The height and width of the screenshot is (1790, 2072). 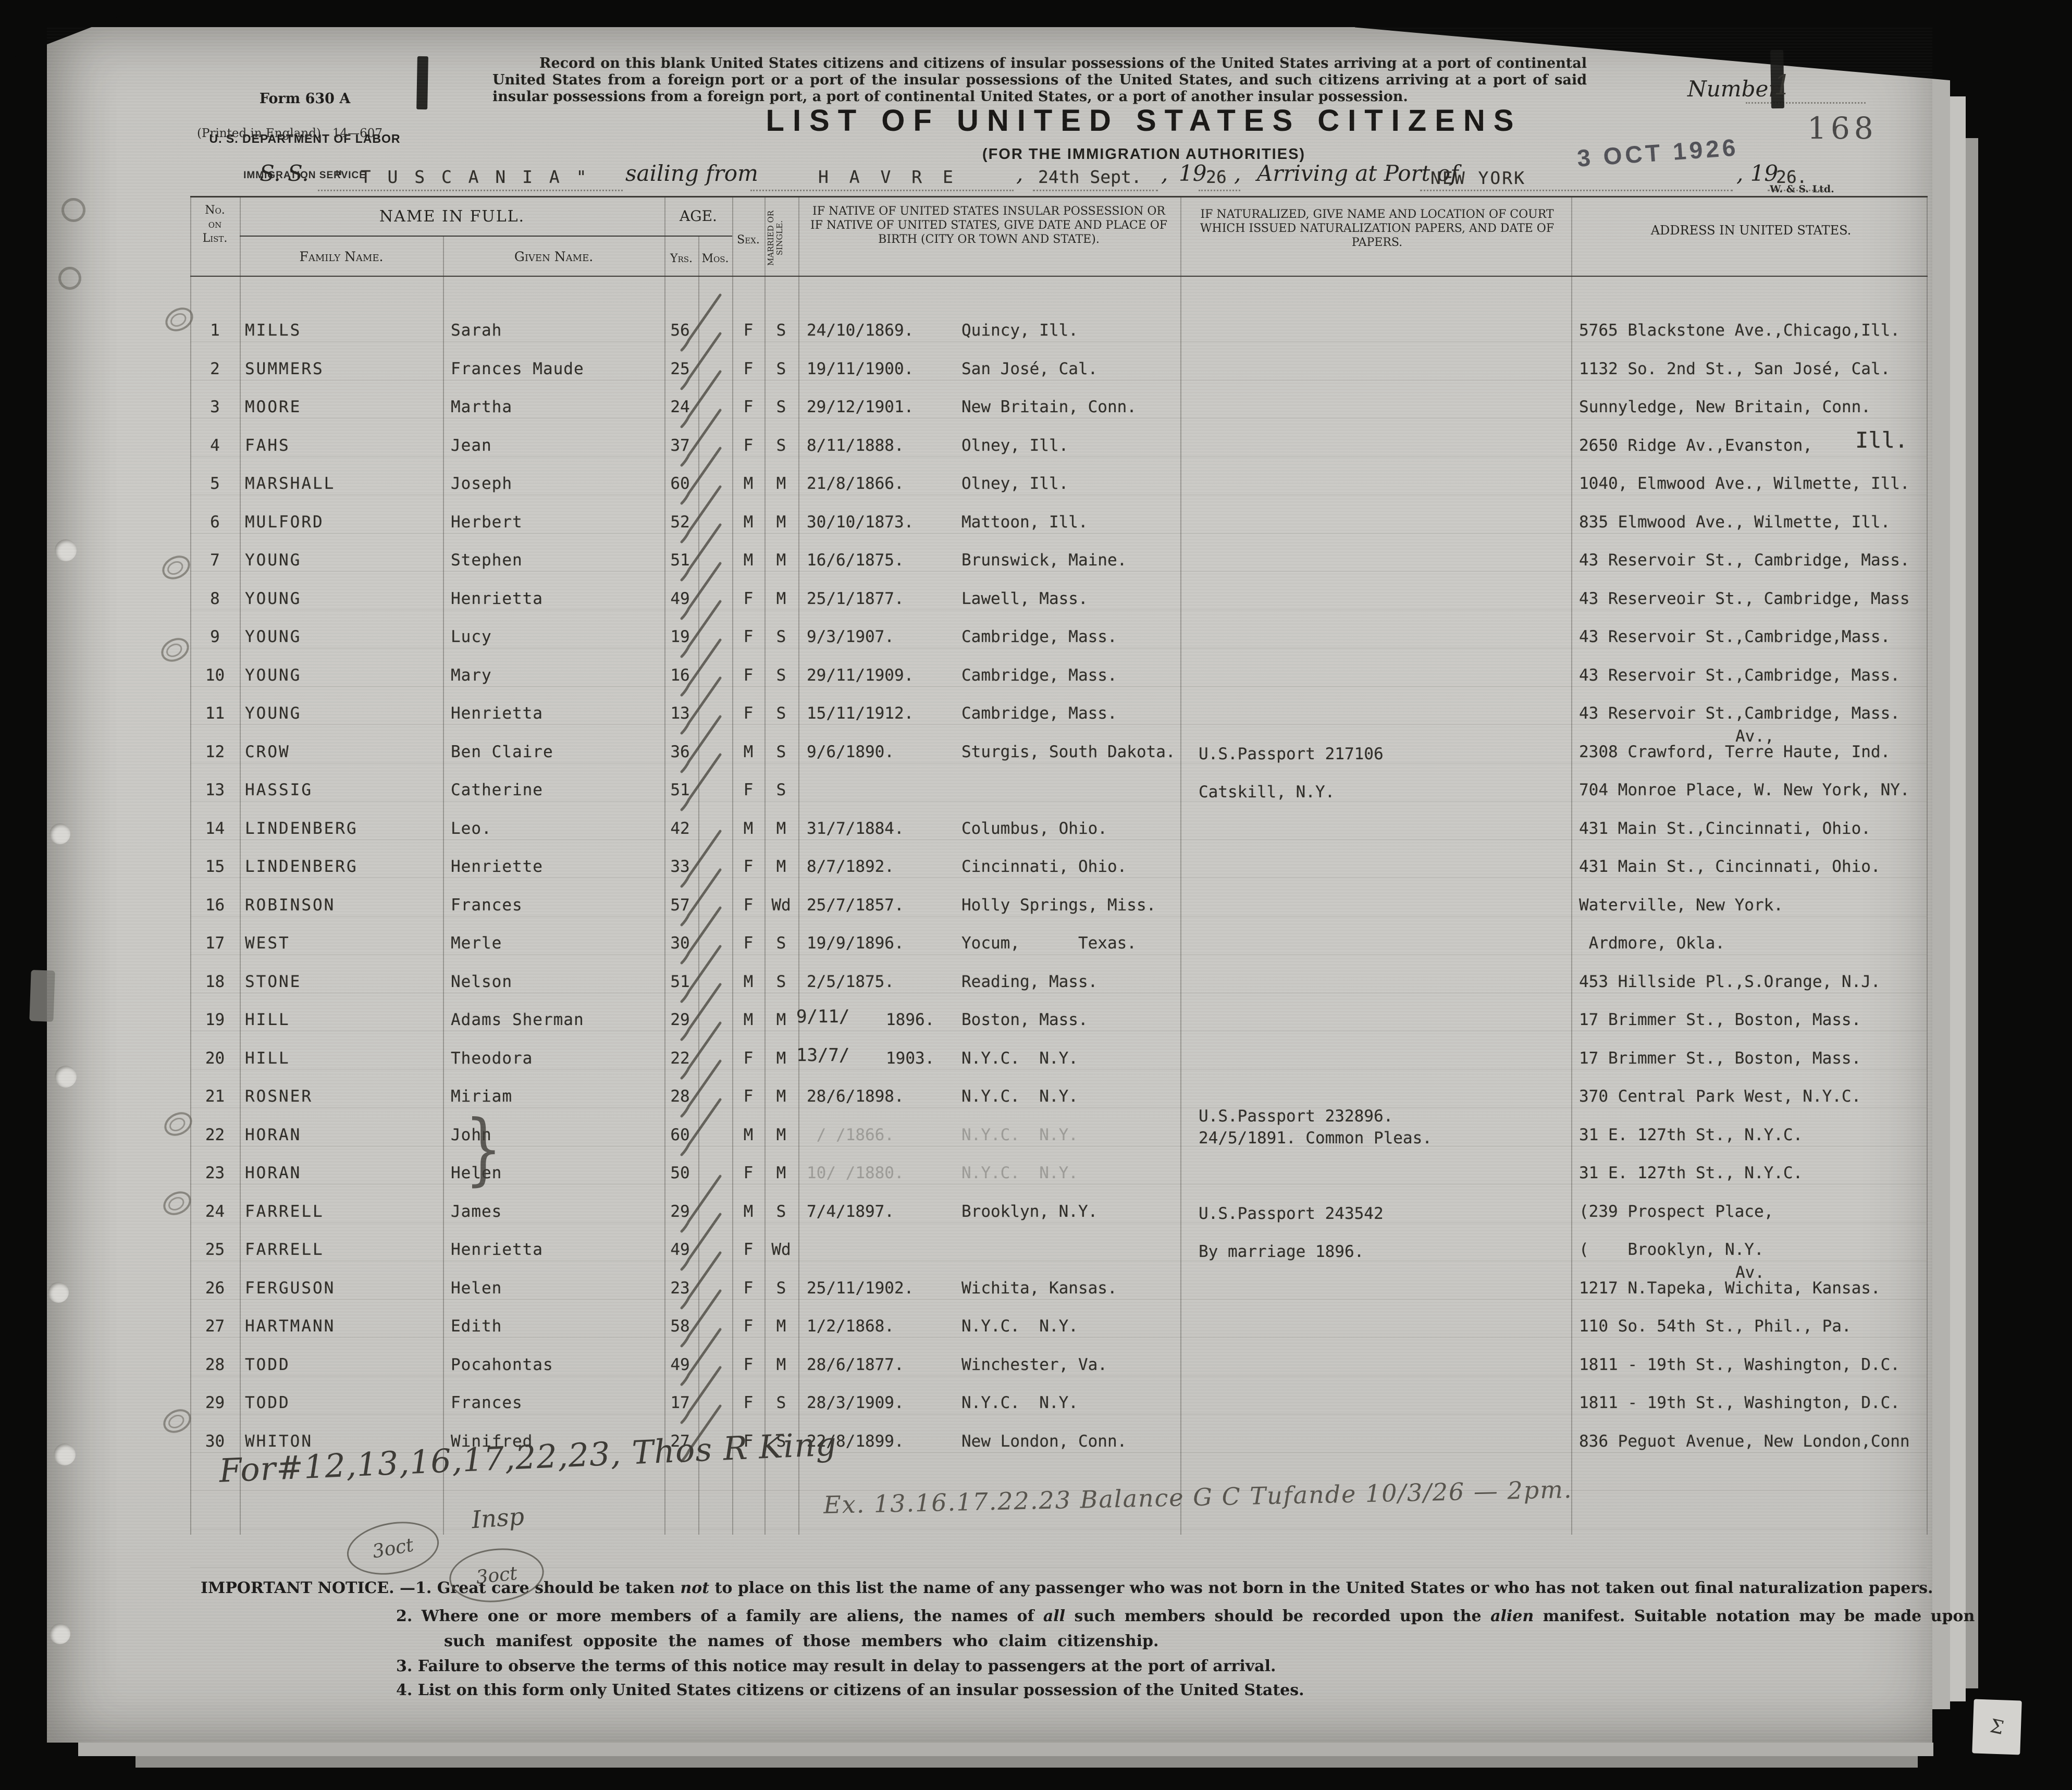 What do you see at coordinates (1735, 522) in the screenshot?
I see `address: 835 Elmwood Ave., Wilmette, Ill.` at bounding box center [1735, 522].